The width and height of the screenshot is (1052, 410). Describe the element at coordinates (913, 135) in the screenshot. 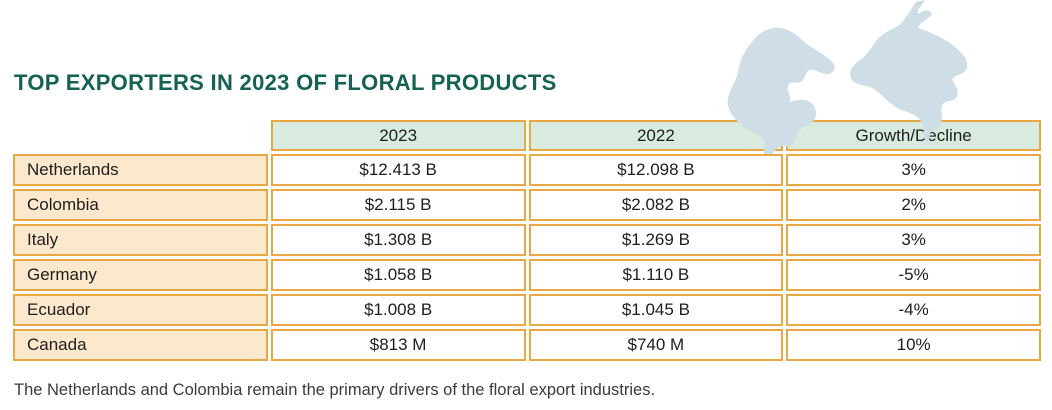

I see `header-growth-decline: Growth/Decline` at that location.